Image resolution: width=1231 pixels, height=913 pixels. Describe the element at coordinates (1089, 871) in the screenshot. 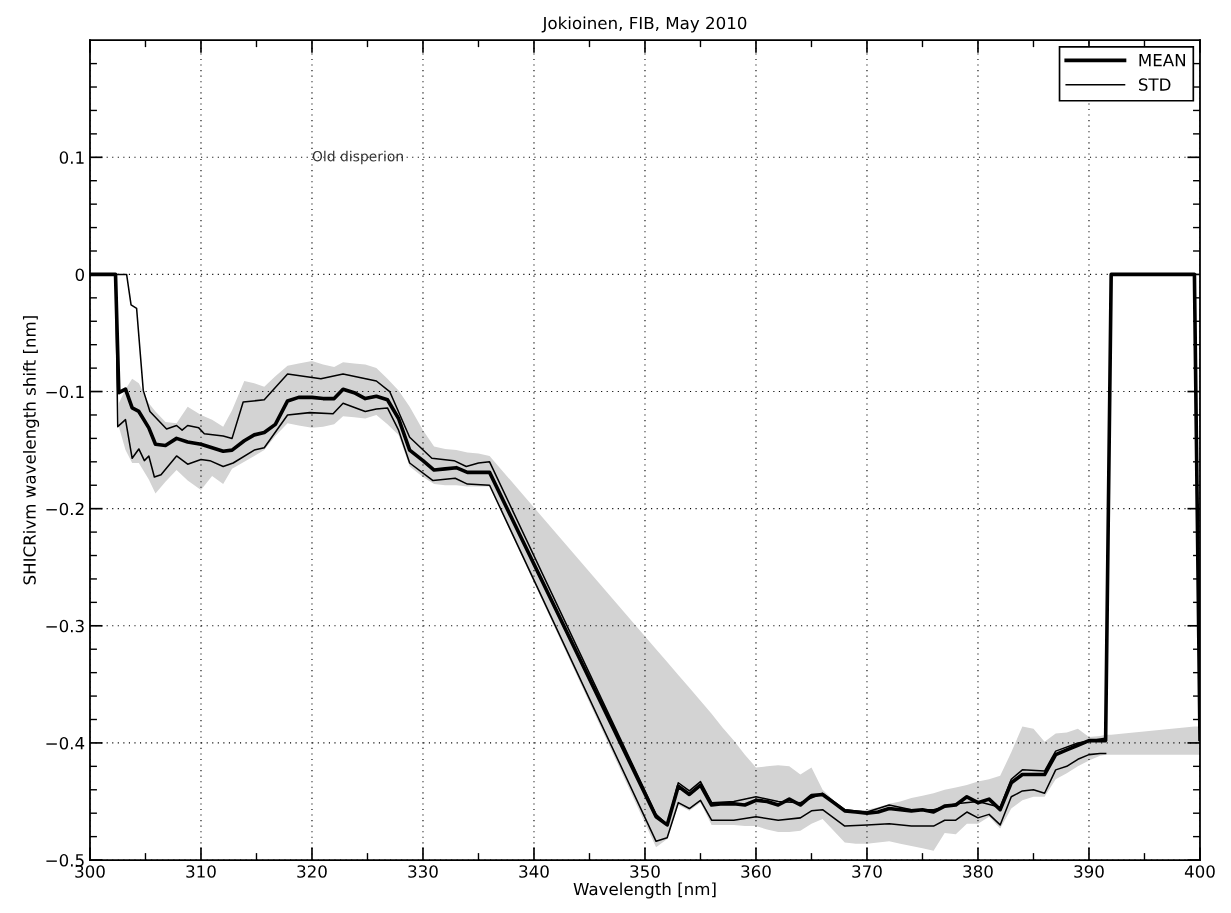

I see `x-tick-label: 390` at that location.